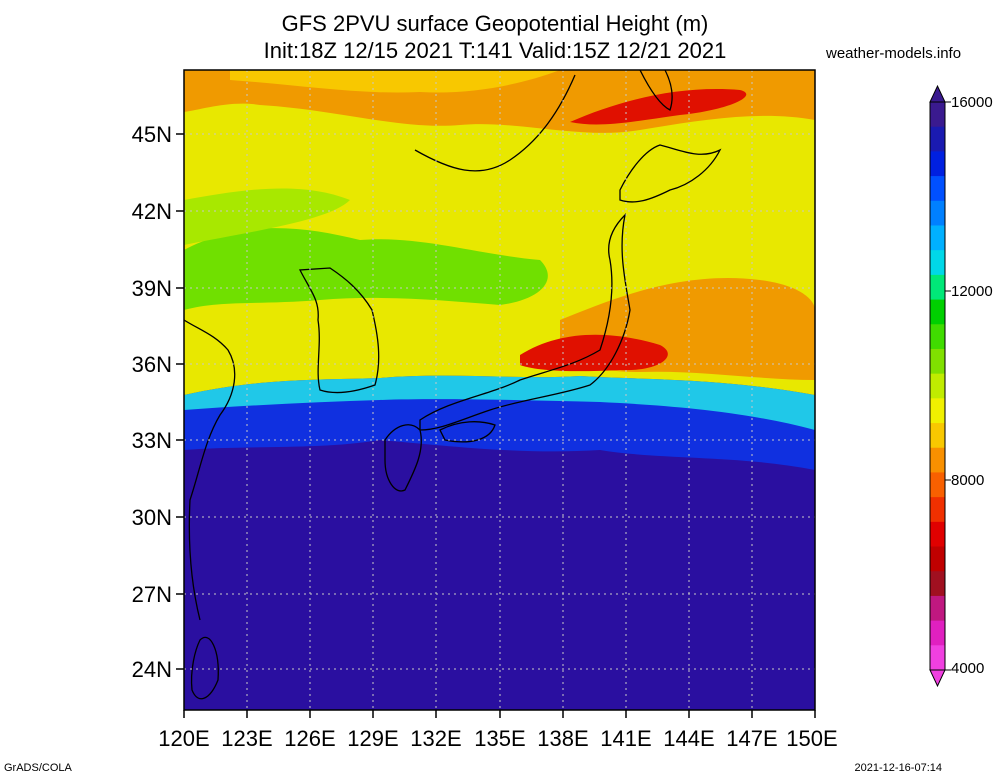  Describe the element at coordinates (972, 102) in the screenshot. I see `colorbar-label: 16000` at that location.